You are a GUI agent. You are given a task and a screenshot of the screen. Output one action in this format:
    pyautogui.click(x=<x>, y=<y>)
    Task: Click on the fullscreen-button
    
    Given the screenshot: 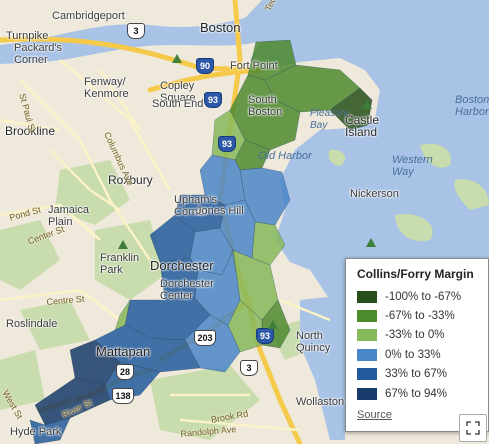 What is the action you would take?
    pyautogui.click(x=473, y=428)
    